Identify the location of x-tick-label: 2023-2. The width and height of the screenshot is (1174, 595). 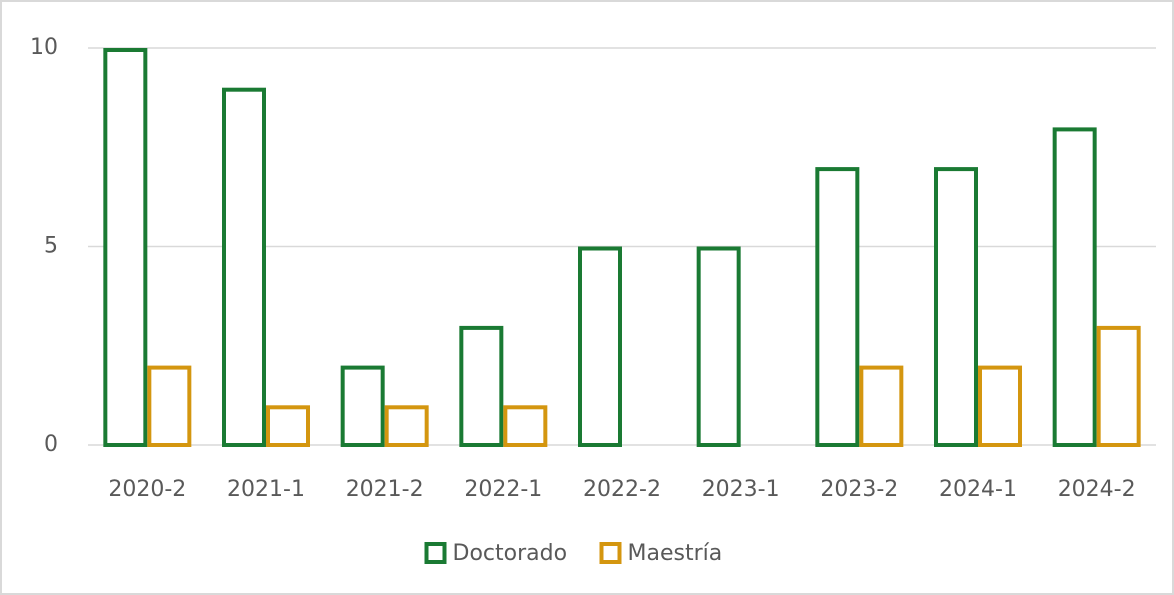
(859, 489).